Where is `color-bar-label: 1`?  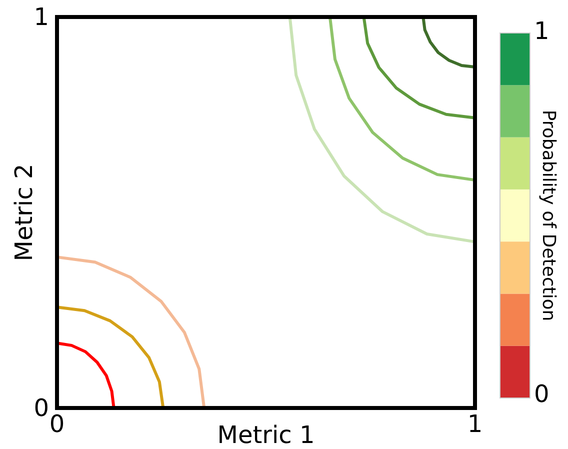
color-bar-label: 1 is located at coordinates (542, 31).